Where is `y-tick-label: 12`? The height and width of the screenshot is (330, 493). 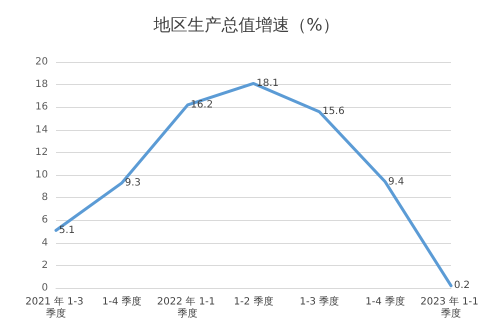
y-tick-label: 12 is located at coordinates (41, 152).